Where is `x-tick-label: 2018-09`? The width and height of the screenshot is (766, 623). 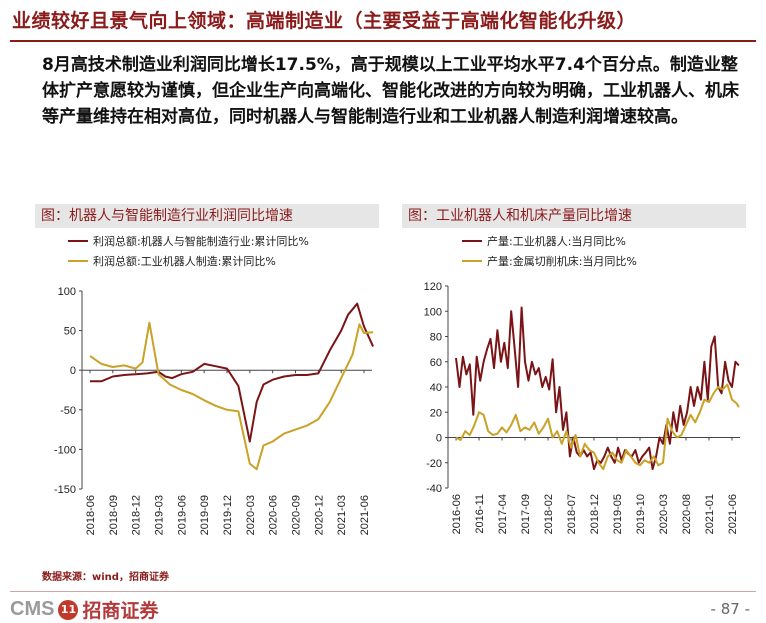
x-tick-label: 2018-09 is located at coordinates (114, 515).